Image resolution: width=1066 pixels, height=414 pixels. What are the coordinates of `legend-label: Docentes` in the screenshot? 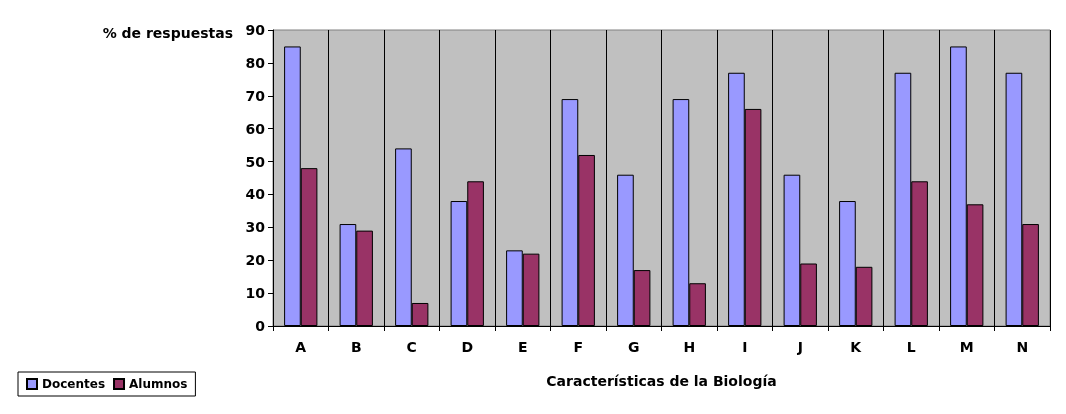 It's located at (74, 384).